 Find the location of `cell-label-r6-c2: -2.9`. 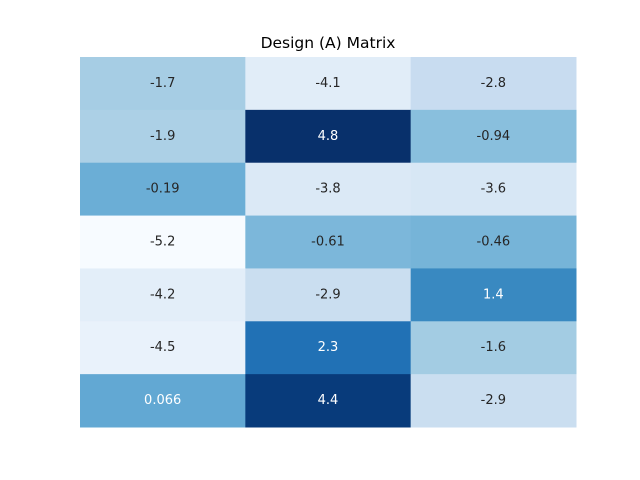

cell-label-r6-c2: -2.9 is located at coordinates (493, 400).